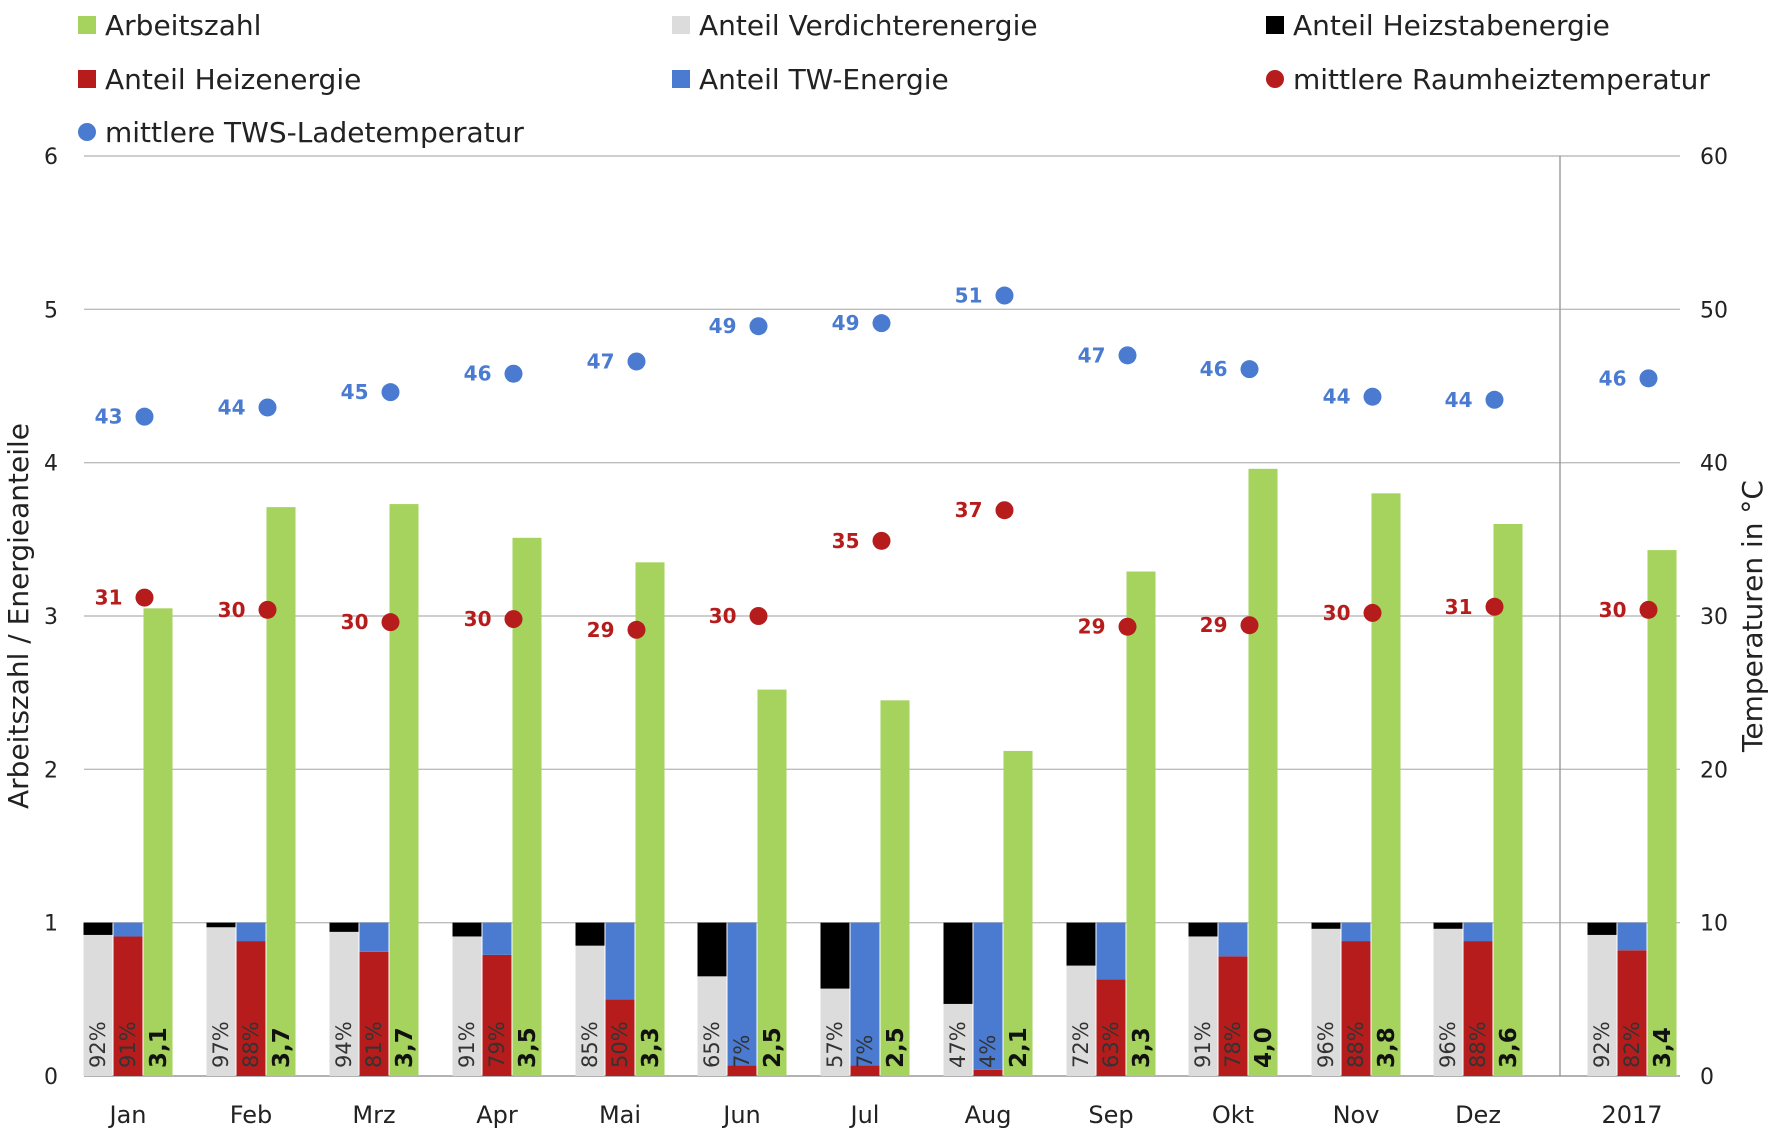 The image size is (1772, 1132). Describe the element at coordinates (1602, 1044) in the screenshot. I see `bar-verdichter-label: 92%` at that location.